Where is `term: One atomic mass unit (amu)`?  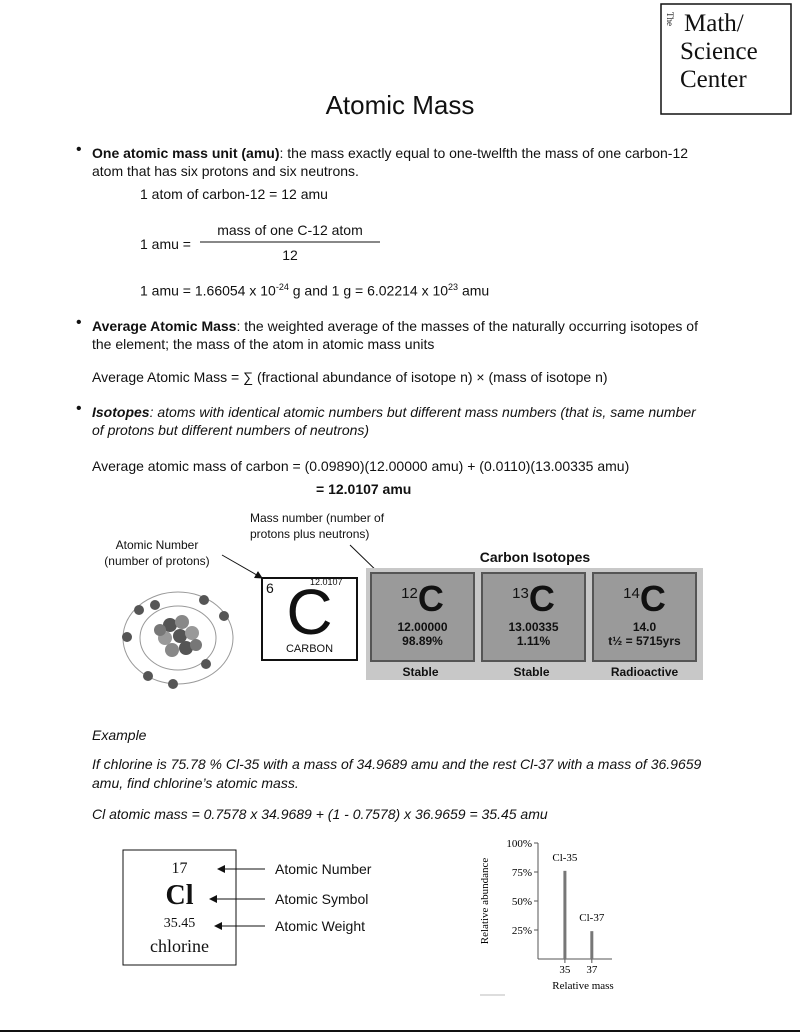
term: One atomic mass unit (amu) is located at coordinates (186, 153).